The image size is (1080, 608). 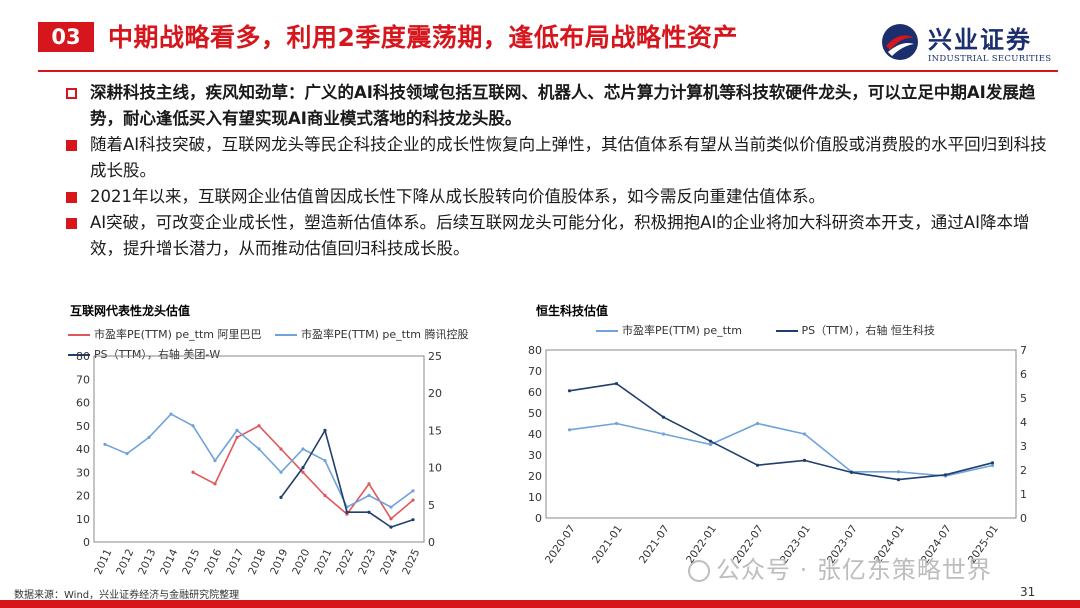 I want to click on logo-text-cn: 兴业证券, so click(x=980, y=40).